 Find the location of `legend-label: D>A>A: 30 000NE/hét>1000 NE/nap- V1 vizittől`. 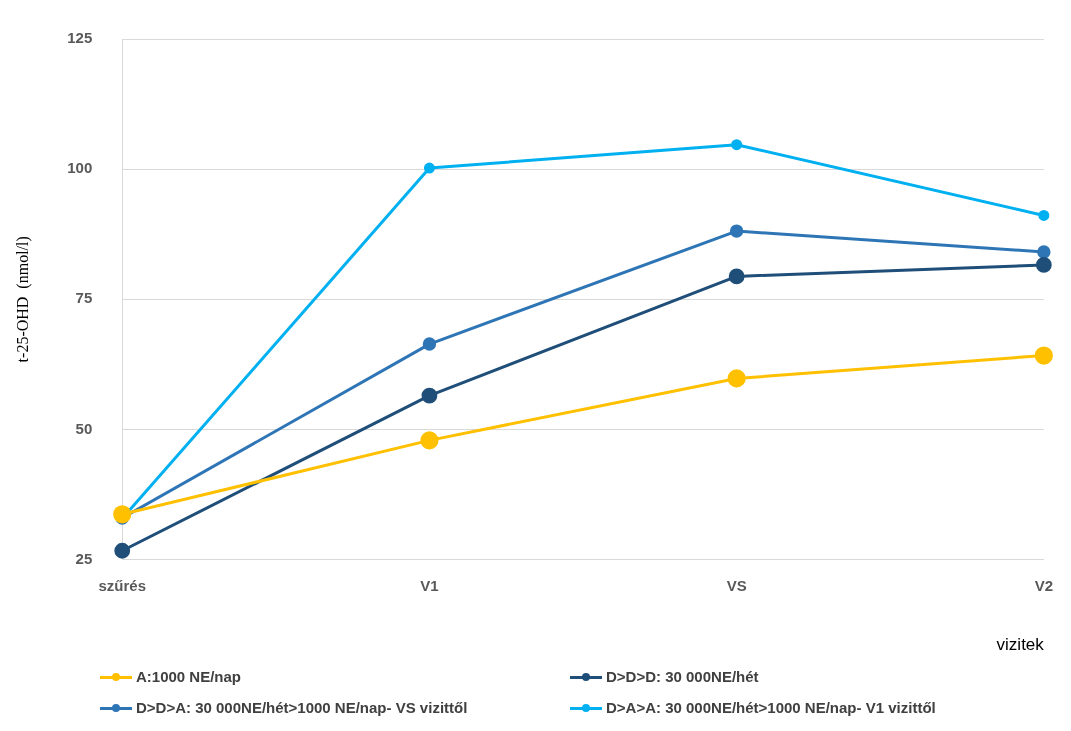

legend-label: D>A>A: 30 000NE/hét>1000 NE/nap- V1 vizittől is located at coordinates (771, 707).